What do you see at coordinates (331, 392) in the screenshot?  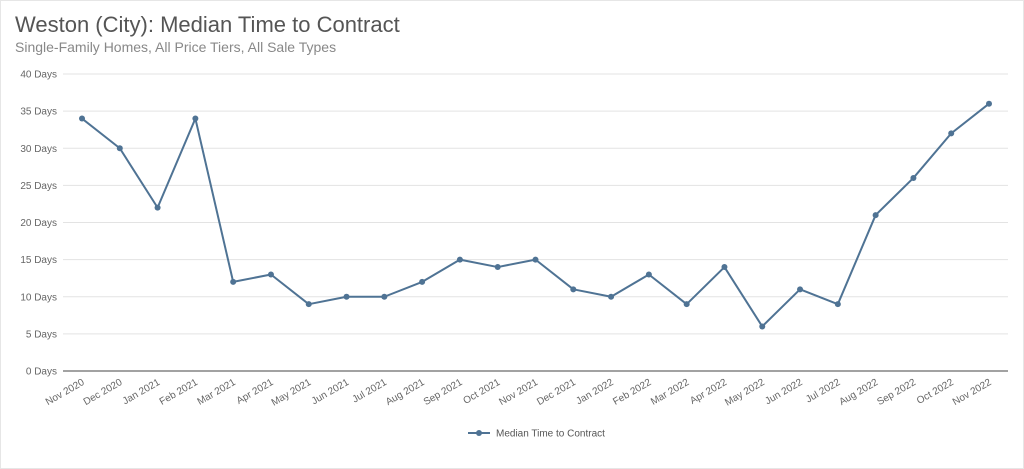 I see `x-tick-label: Jun 2021` at bounding box center [331, 392].